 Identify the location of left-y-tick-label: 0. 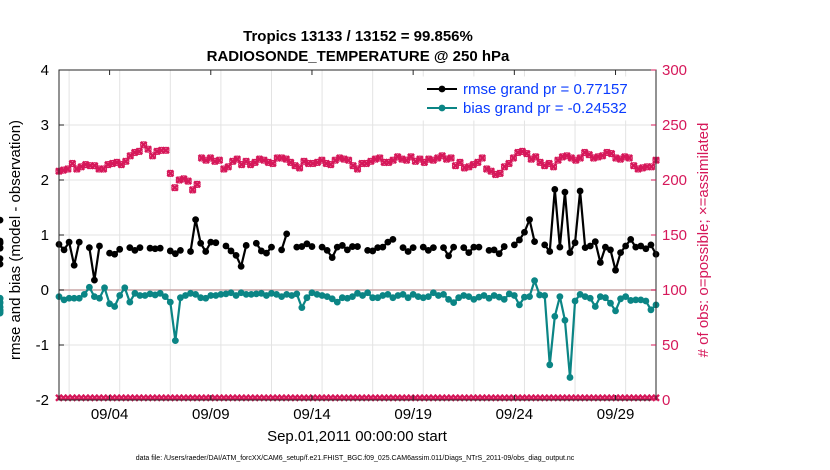
(45, 290).